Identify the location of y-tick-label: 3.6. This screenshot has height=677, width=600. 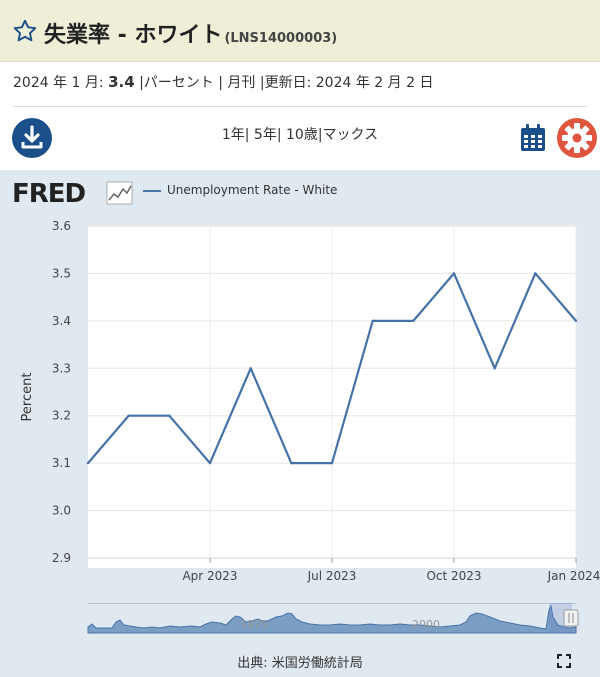
(61, 226).